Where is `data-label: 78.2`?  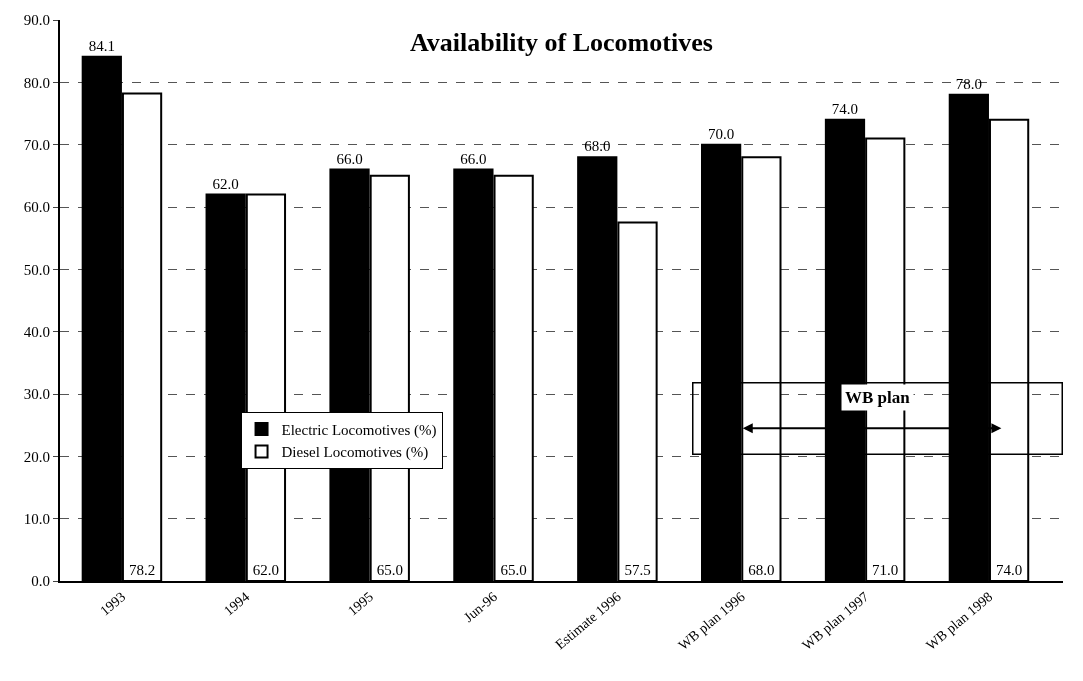
data-label: 78.2 is located at coordinates (142, 570).